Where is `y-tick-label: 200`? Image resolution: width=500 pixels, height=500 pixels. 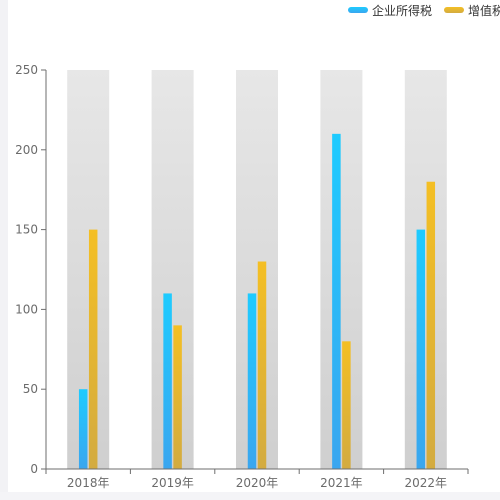 y-tick-label: 200 is located at coordinates (26, 150).